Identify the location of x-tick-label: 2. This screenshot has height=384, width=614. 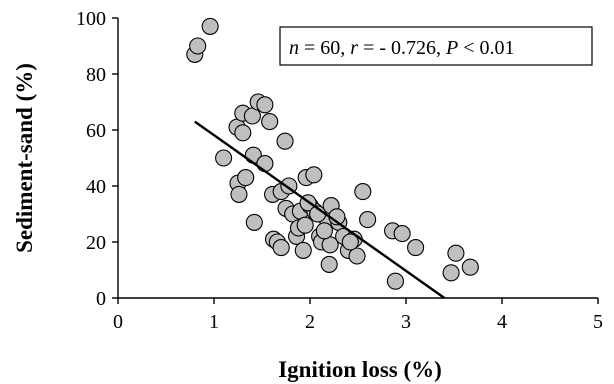
(310, 322).